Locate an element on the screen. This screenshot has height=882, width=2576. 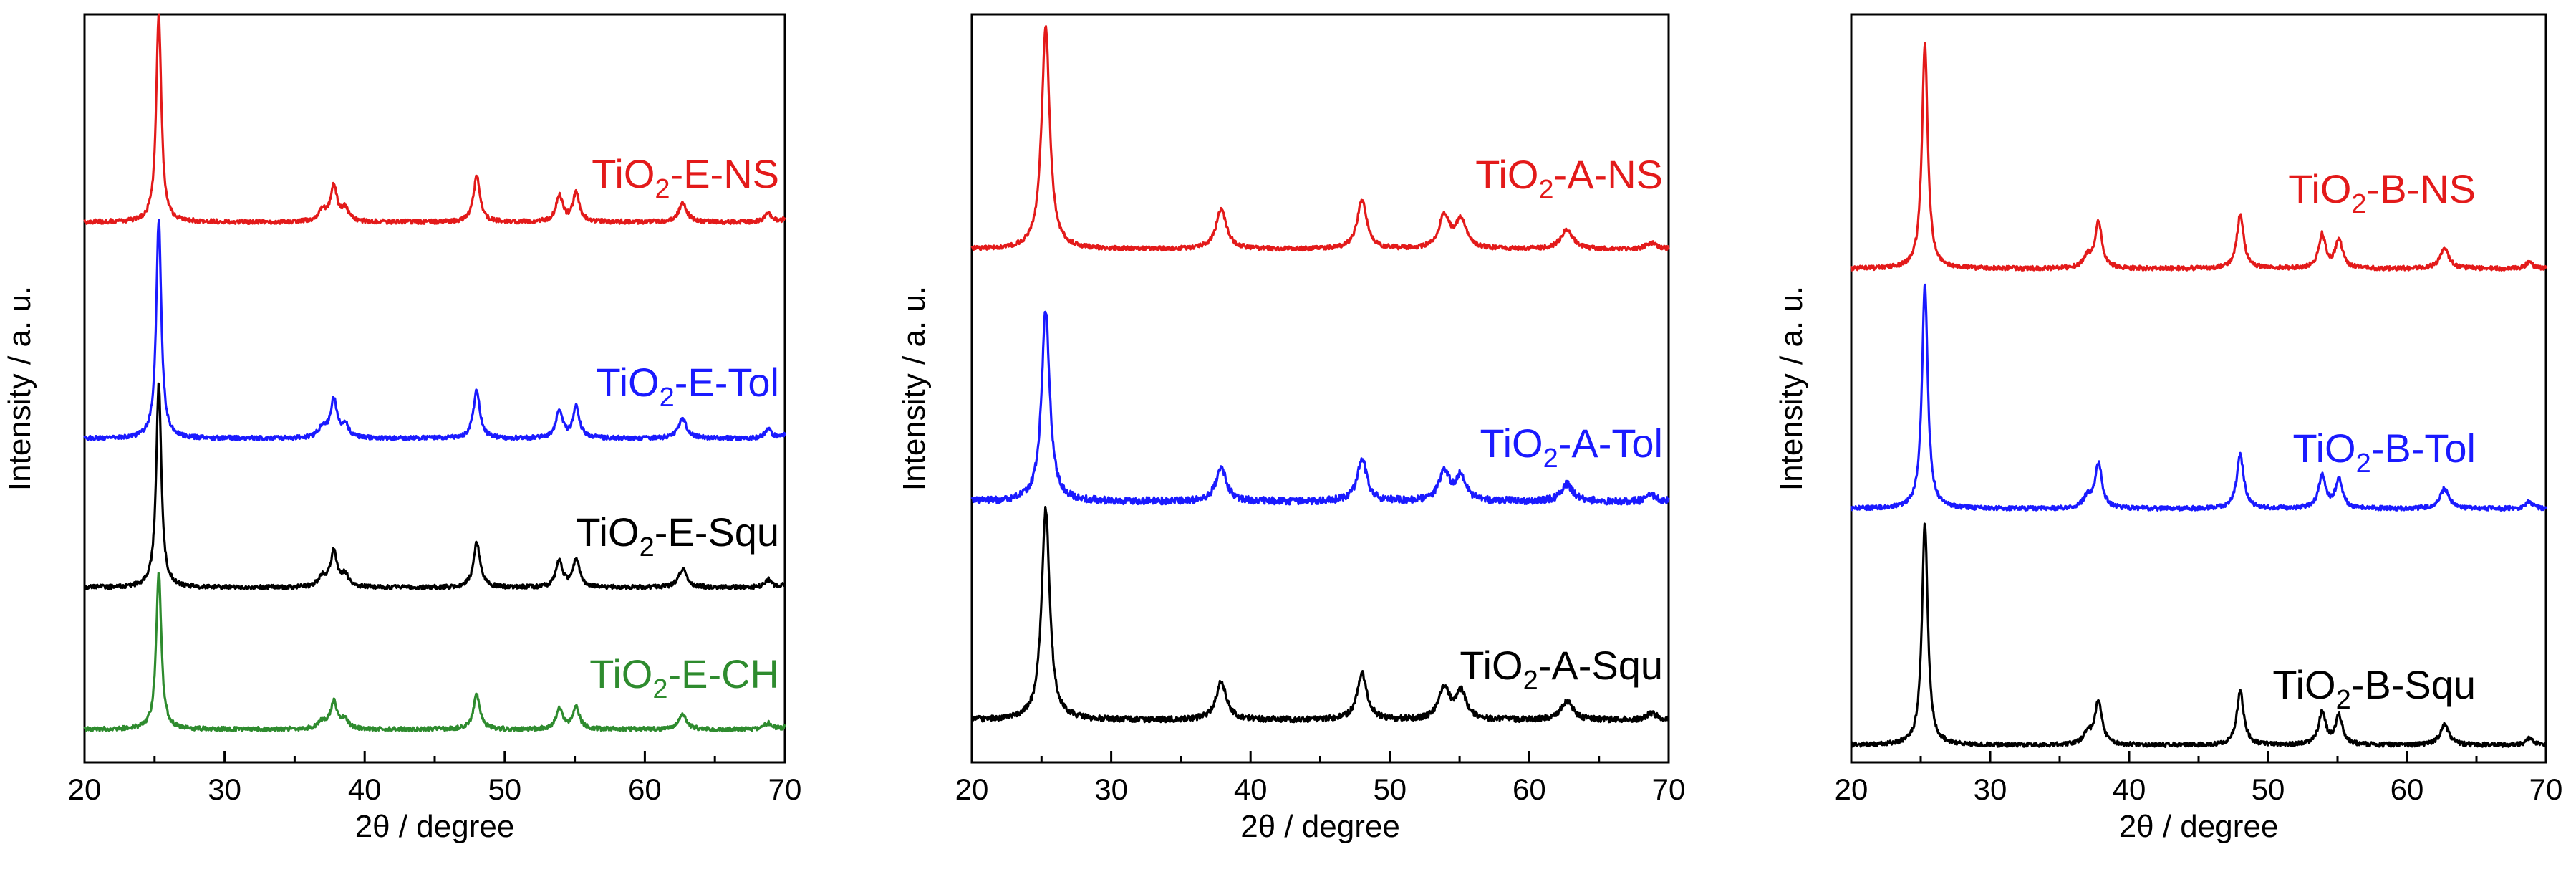
series-line-tio2-b-ns is located at coordinates (2198, 157).